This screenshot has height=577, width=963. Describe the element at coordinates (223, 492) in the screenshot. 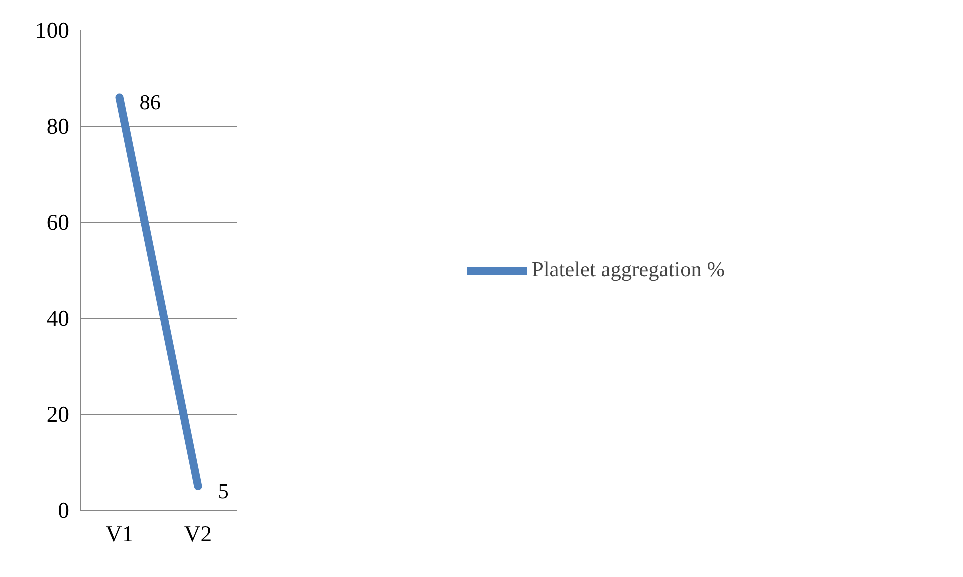

I see `data-label: 5` at that location.